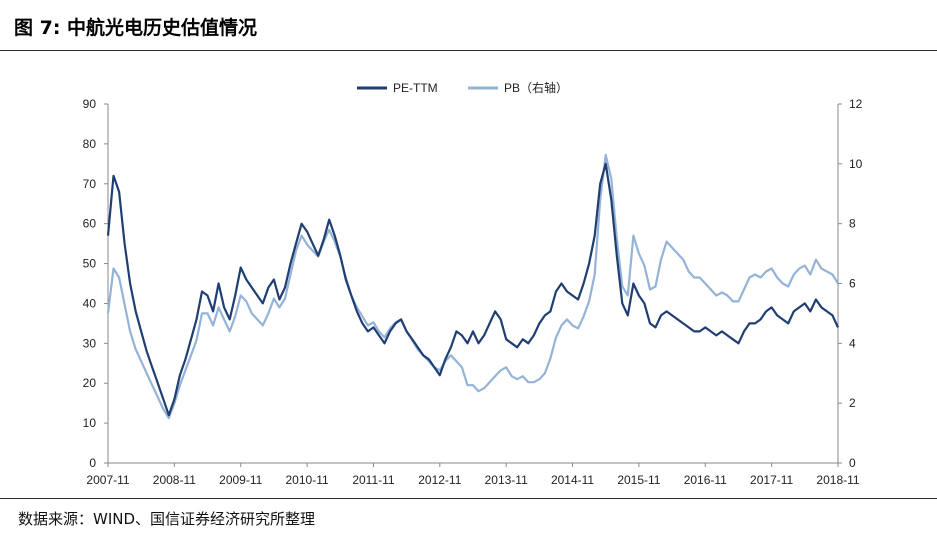  What do you see at coordinates (373, 480) in the screenshot?
I see `x-tick-label: 2011-11` at bounding box center [373, 480].